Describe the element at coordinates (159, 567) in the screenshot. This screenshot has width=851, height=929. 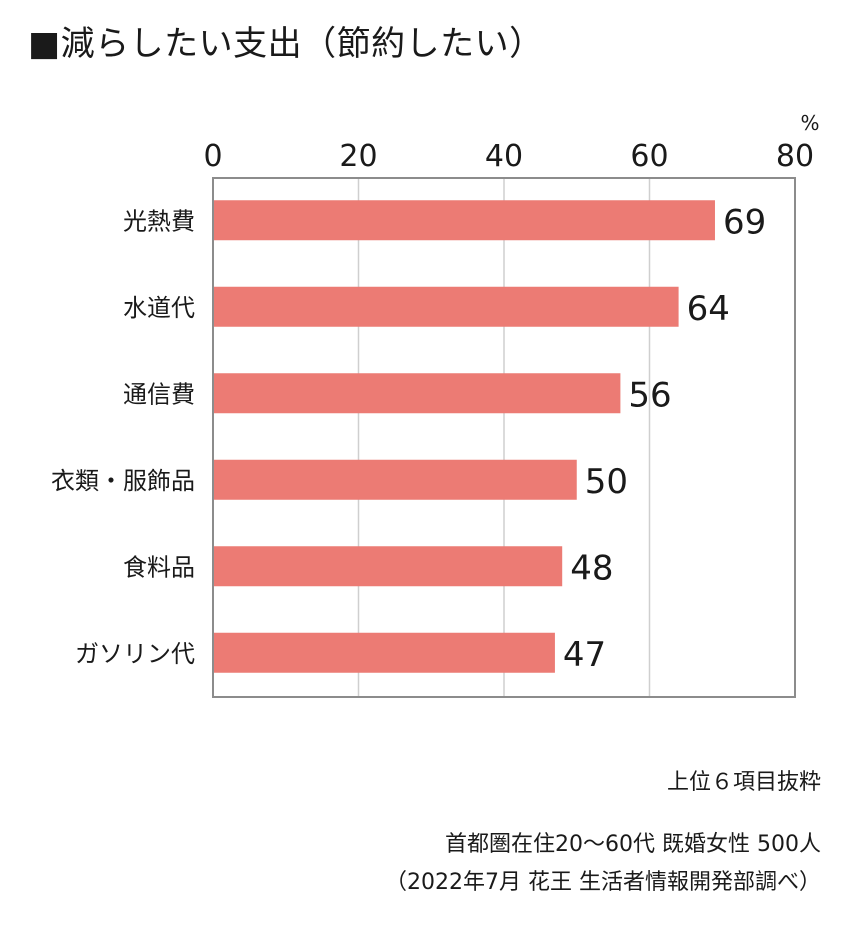
I see `category-label: 食料品` at that location.